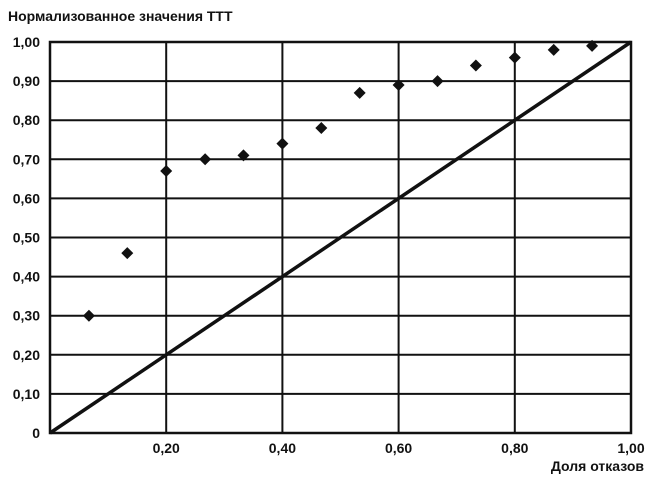 This screenshot has width=652, height=480. What do you see at coordinates (26, 277) in the screenshot?
I see `y-tick-label: 0,40` at bounding box center [26, 277].